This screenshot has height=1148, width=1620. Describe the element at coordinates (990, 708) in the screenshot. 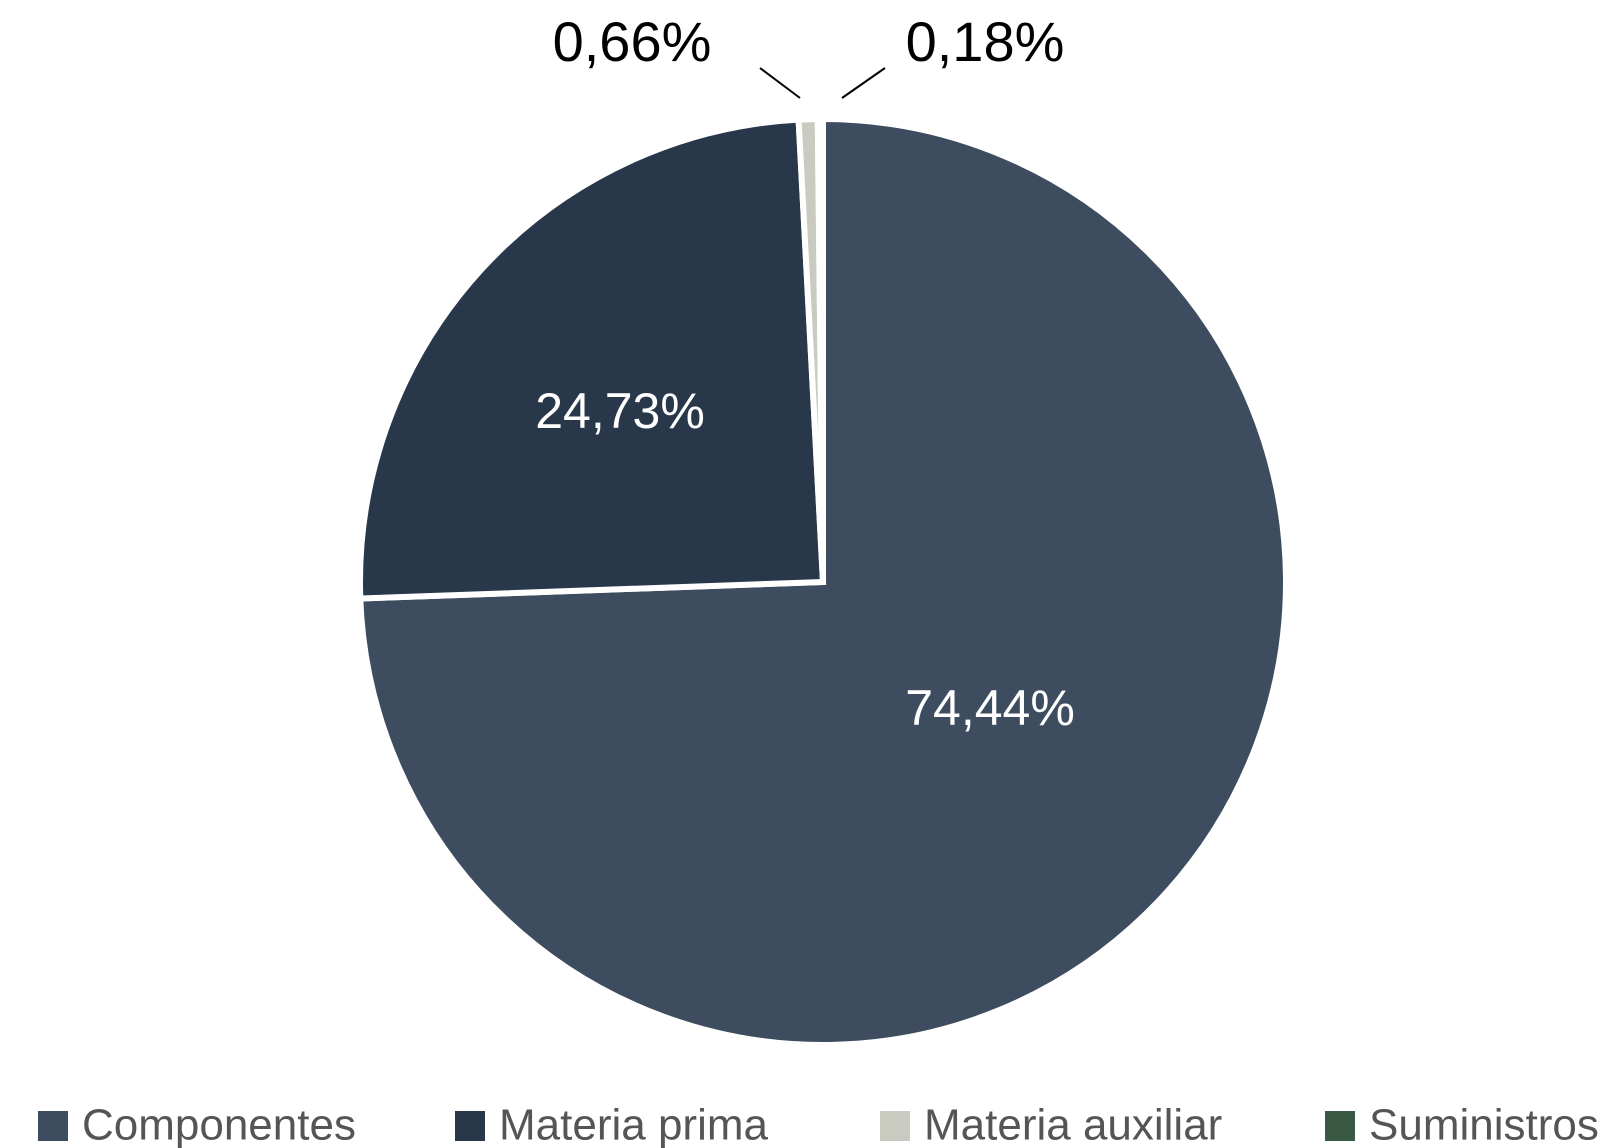

I see `data-label: 74,44%` at that location.